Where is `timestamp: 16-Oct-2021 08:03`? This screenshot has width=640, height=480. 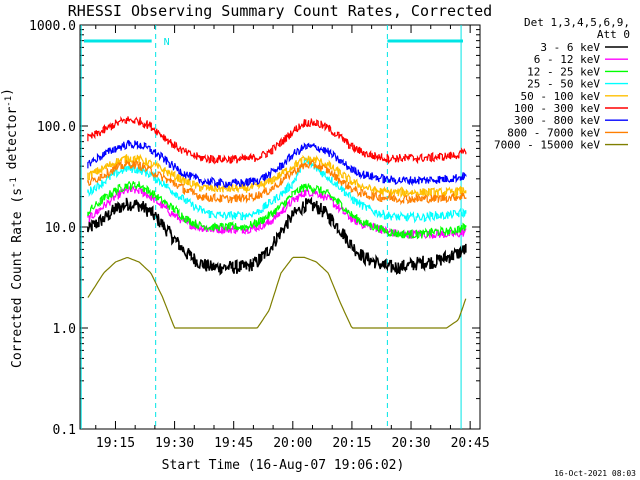
timestamp: 16-Oct-2021 08:03 is located at coordinates (595, 473).